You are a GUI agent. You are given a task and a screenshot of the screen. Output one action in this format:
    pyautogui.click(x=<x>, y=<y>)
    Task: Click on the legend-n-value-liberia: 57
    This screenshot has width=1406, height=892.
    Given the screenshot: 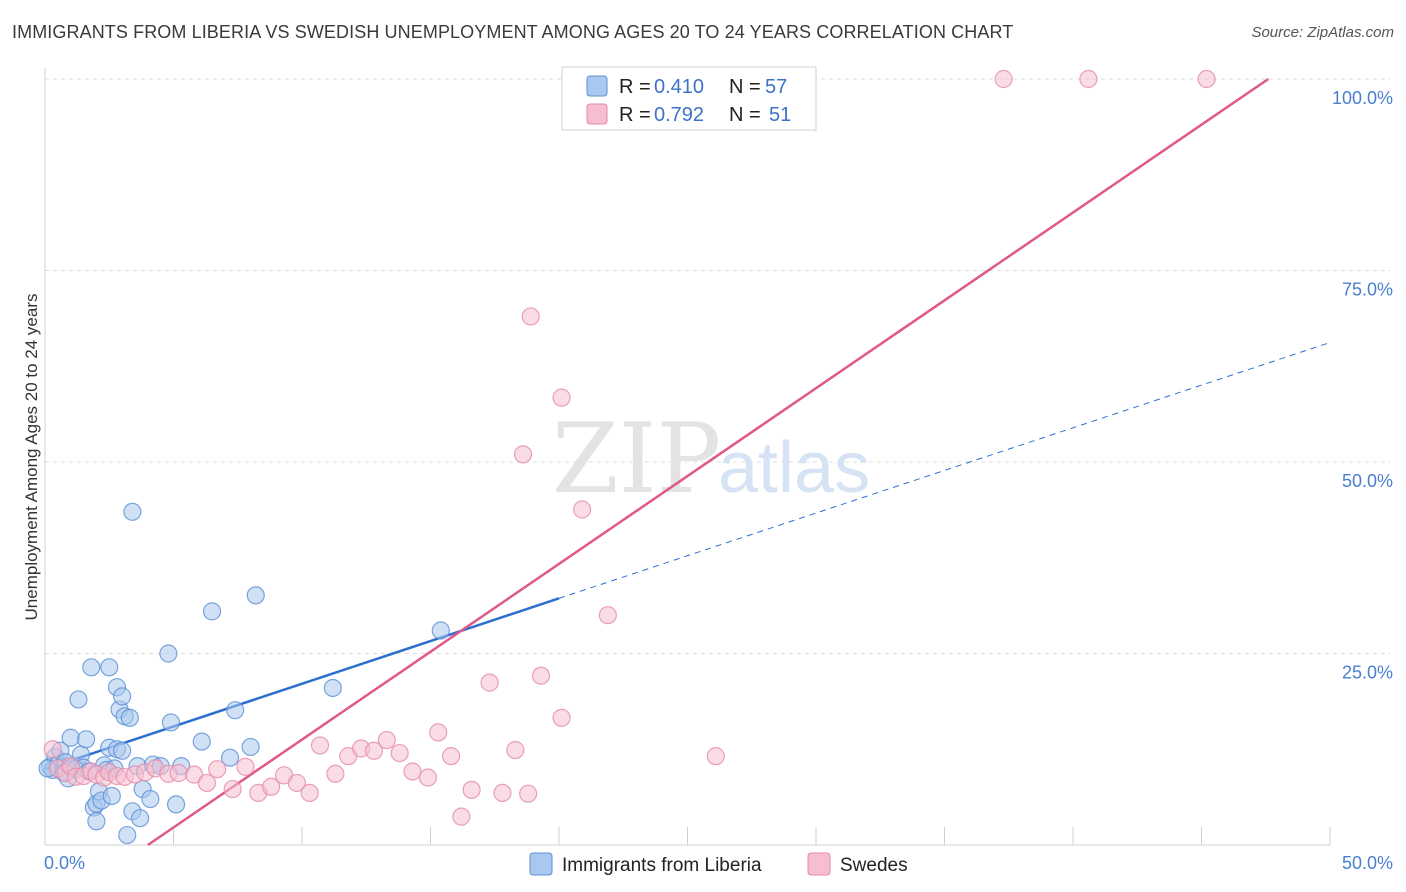 What is the action you would take?
    pyautogui.click(x=776, y=87)
    